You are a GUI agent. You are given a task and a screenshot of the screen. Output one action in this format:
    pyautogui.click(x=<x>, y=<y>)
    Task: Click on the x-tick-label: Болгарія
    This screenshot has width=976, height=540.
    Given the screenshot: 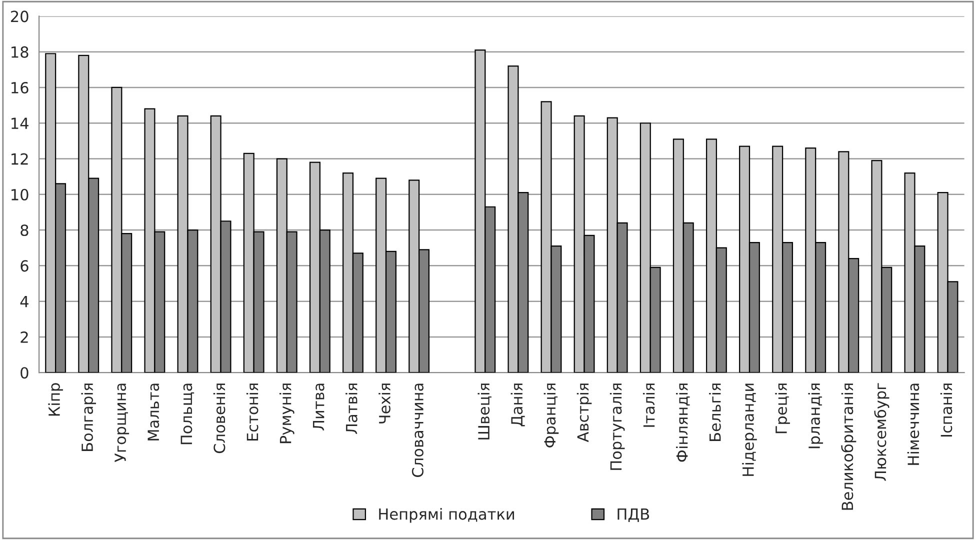 What is the action you would take?
    pyautogui.click(x=88, y=417)
    